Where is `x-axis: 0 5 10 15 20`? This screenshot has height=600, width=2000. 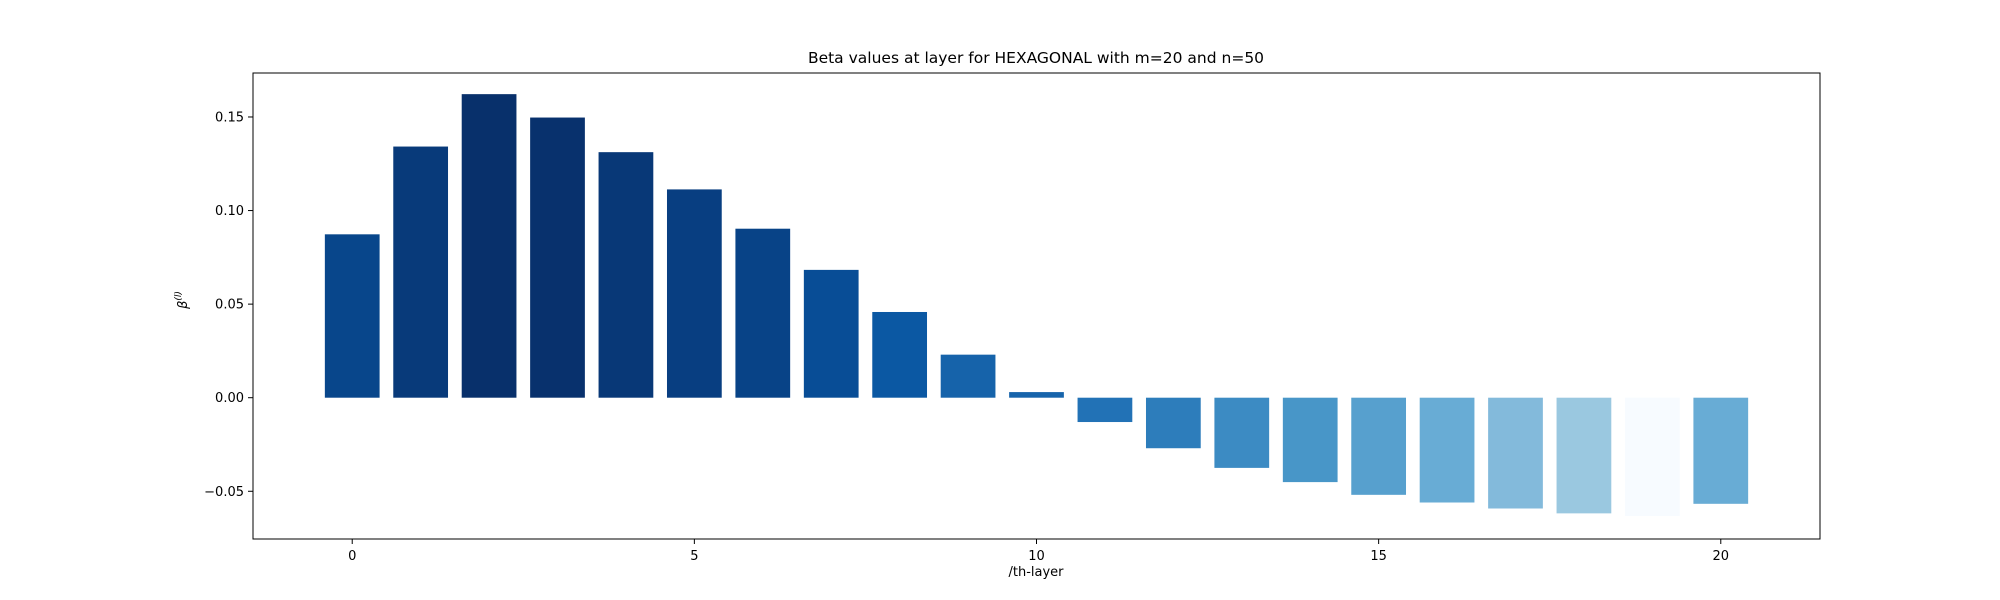
x-axis: 0 5 10 15 20 is located at coordinates (1038, 551).